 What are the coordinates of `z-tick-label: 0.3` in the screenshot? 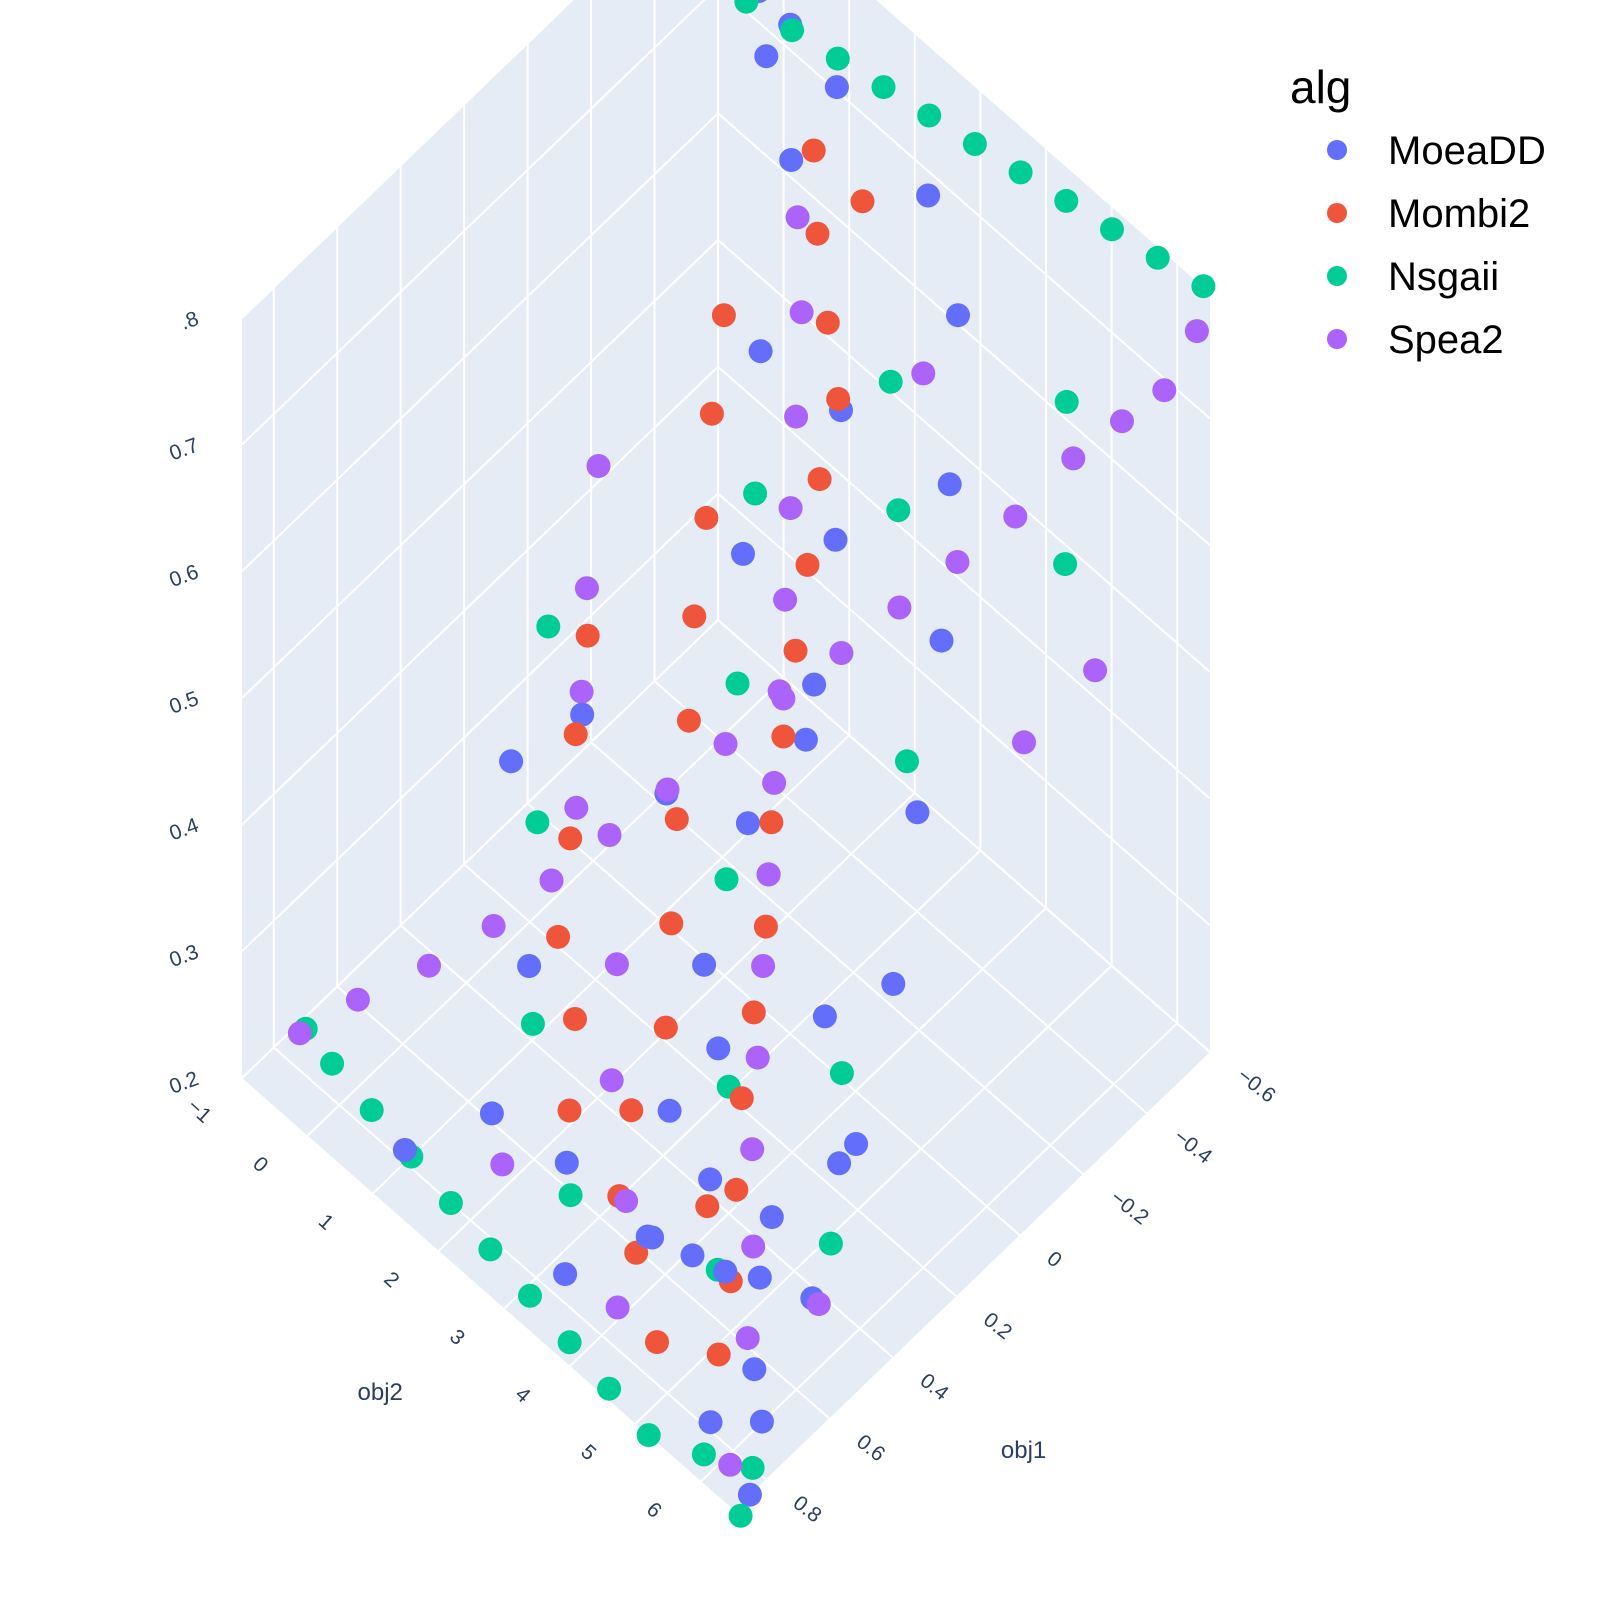 It's located at (183, 956).